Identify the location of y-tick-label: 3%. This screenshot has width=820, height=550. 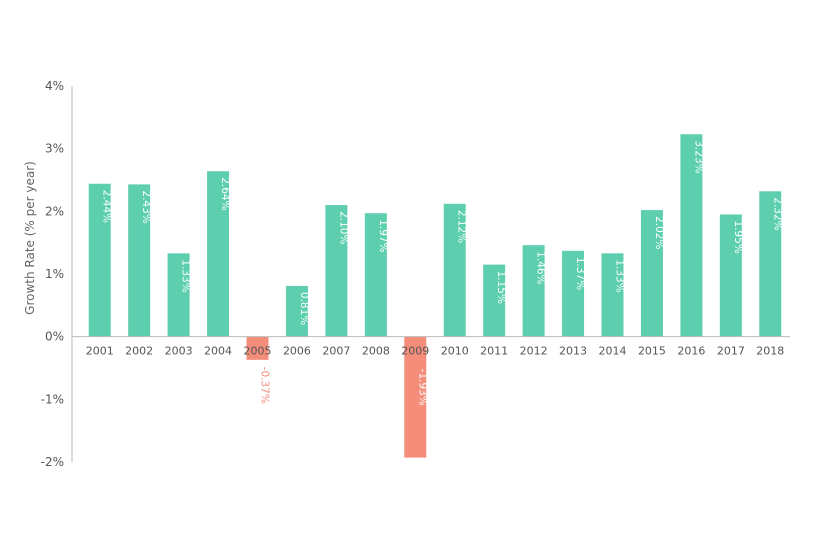
(54, 149).